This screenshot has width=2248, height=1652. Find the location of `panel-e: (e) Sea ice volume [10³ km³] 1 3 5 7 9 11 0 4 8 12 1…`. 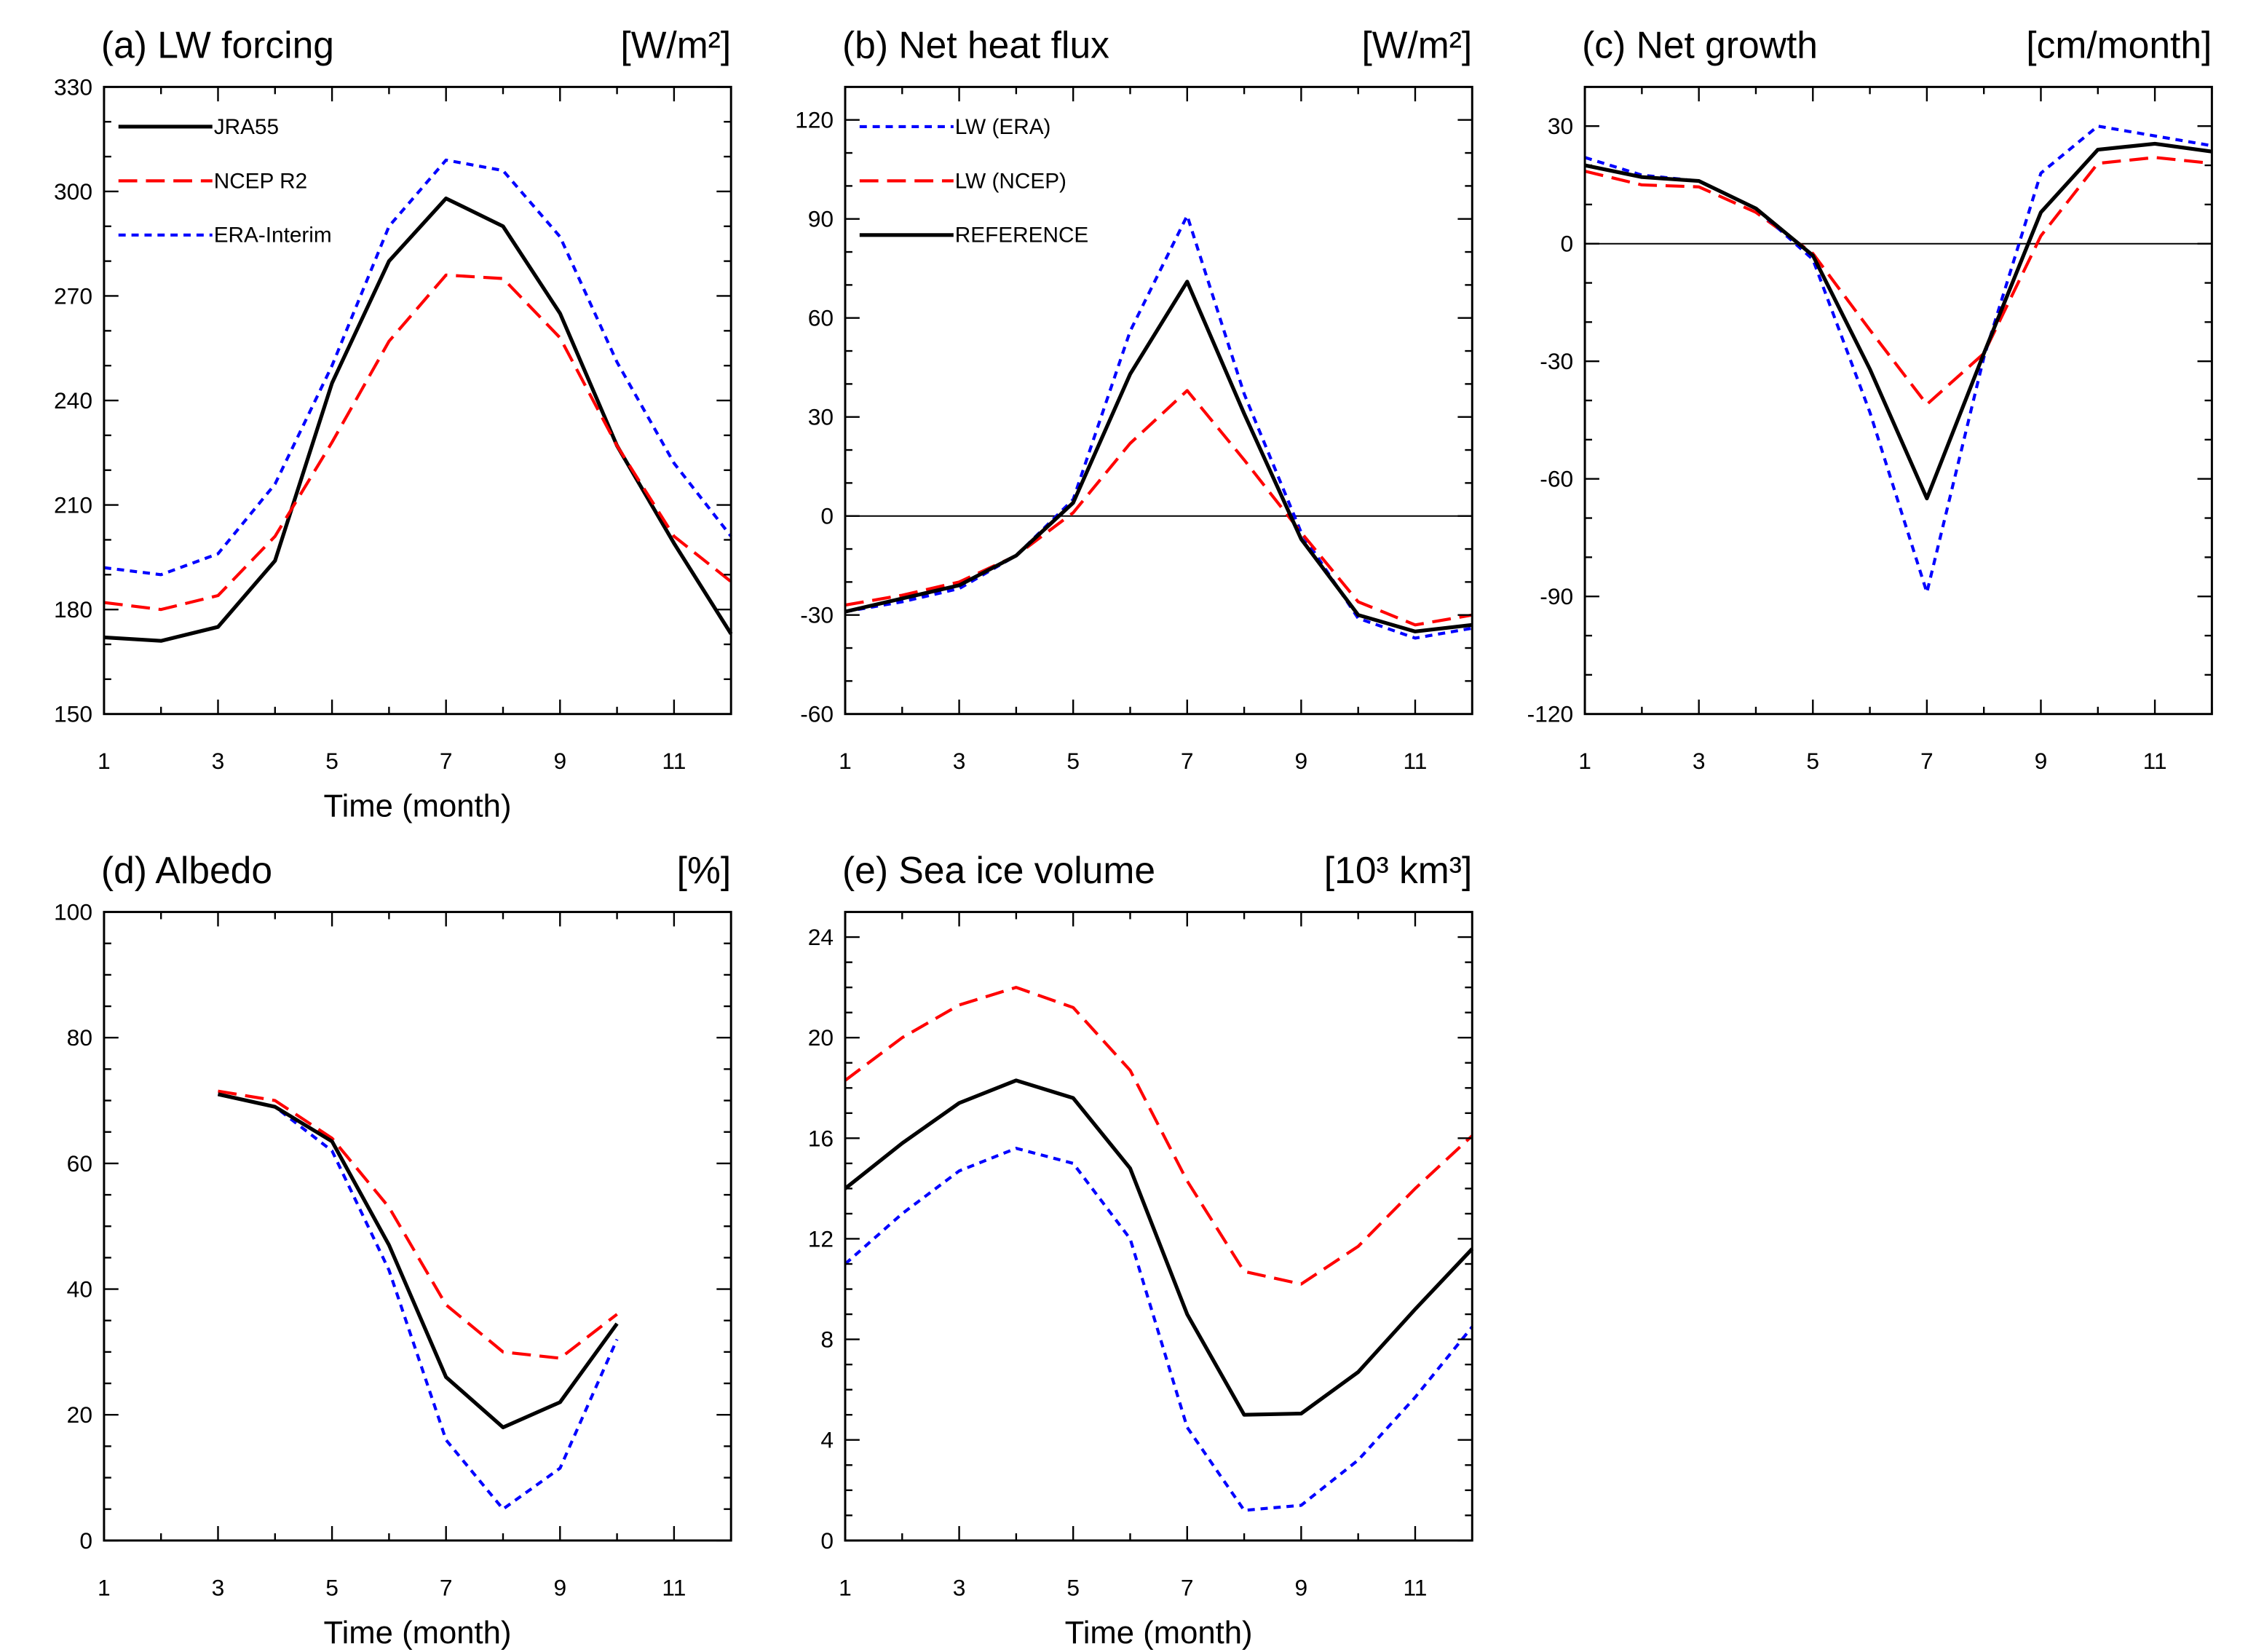

panel-e: (e) Sea ice volume [10³ km³] 1 3 5 7 9 11 0 4 8 12 1… is located at coordinates (1141, 1250).